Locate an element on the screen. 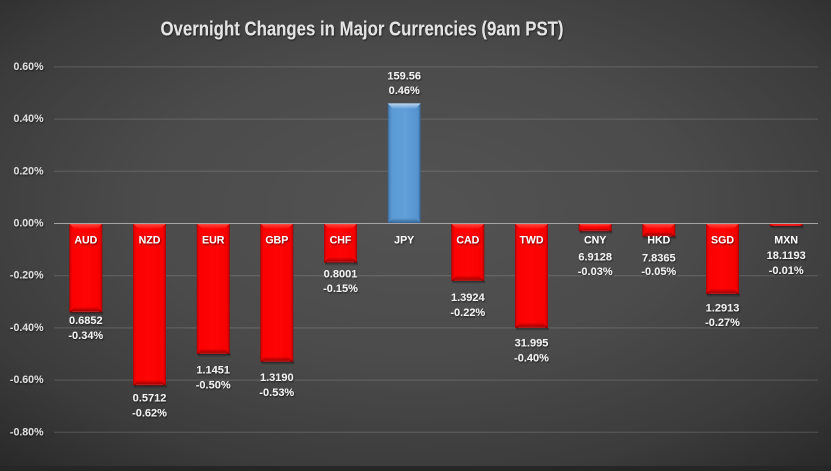 Image resolution: width=831 pixels, height=471 pixels. svg-text: -0.62% is located at coordinates (149, 414).